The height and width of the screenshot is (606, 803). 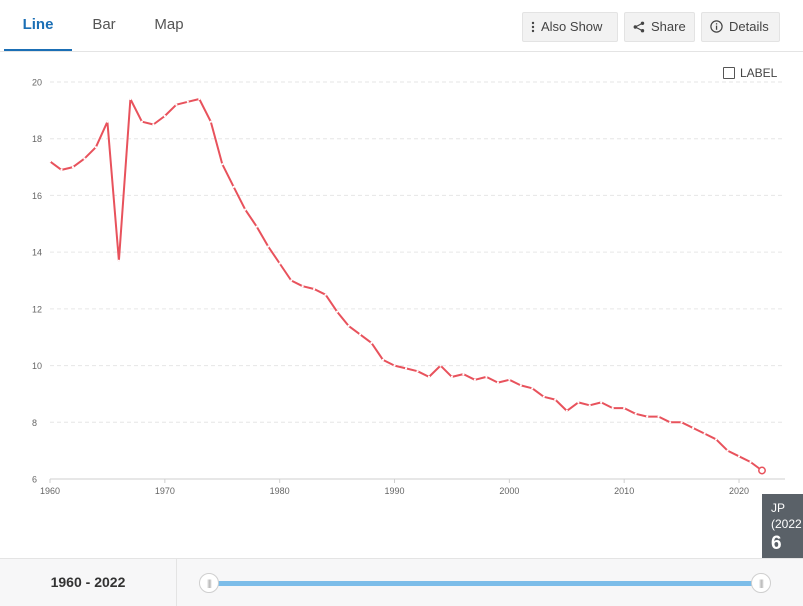 I want to click on x-tick-label: 1990, so click(x=395, y=491).